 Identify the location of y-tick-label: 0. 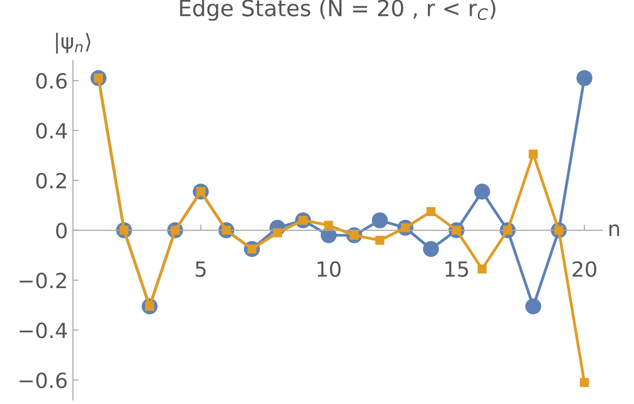
(61, 230).